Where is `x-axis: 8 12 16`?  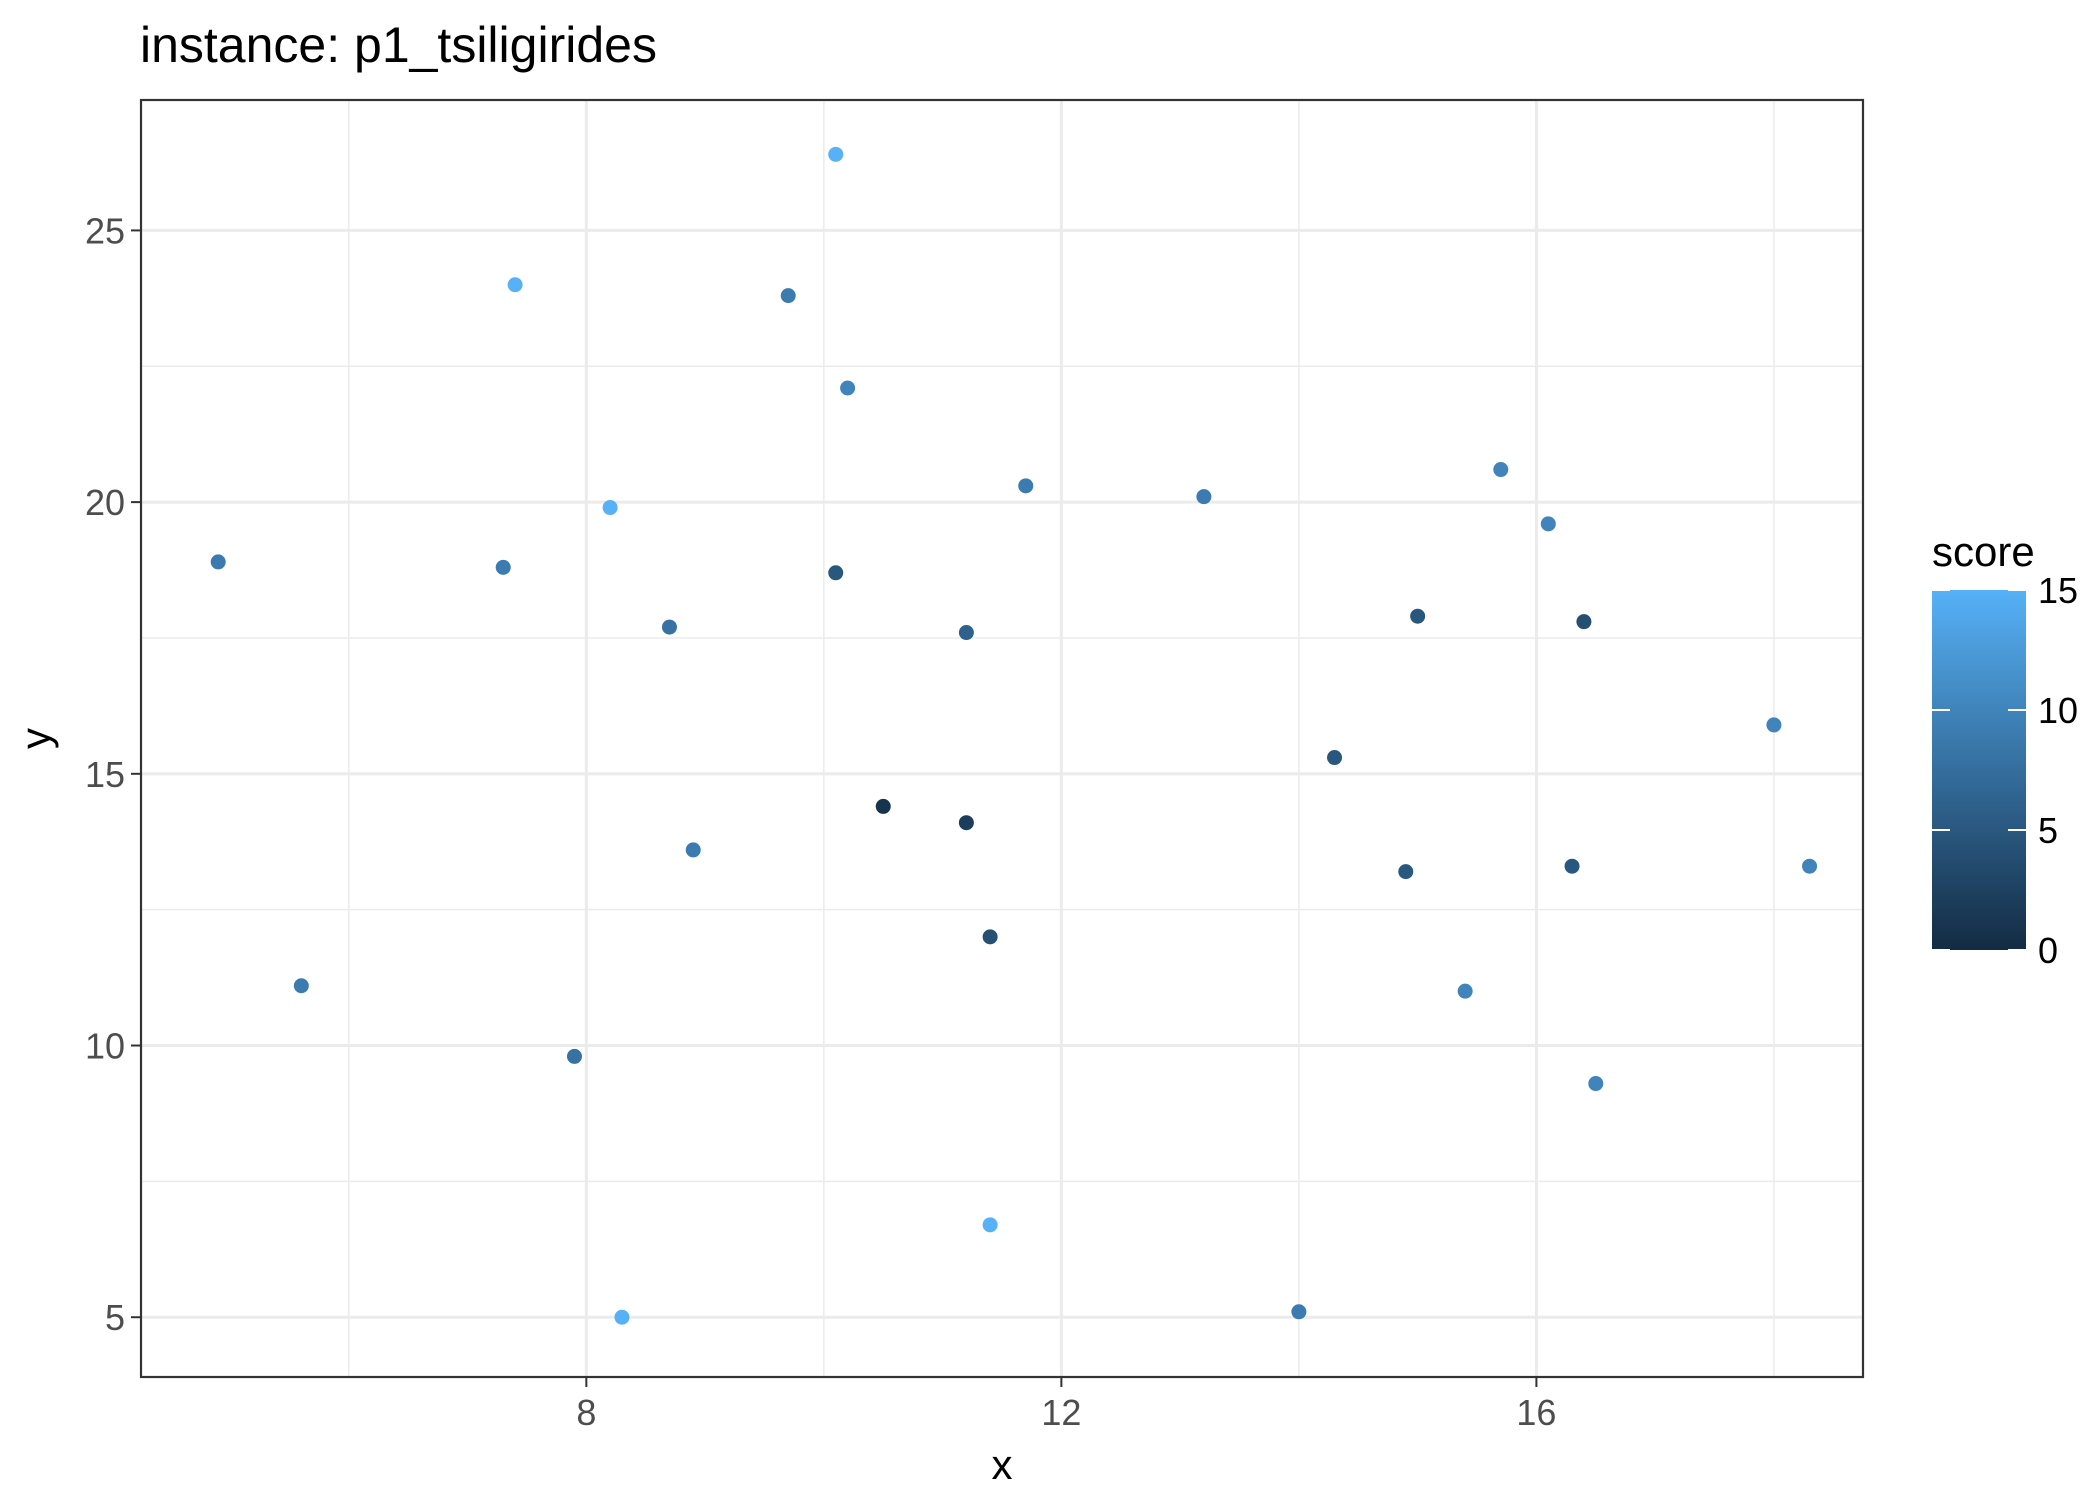
x-axis: 8 12 16 is located at coordinates (1066, 1405).